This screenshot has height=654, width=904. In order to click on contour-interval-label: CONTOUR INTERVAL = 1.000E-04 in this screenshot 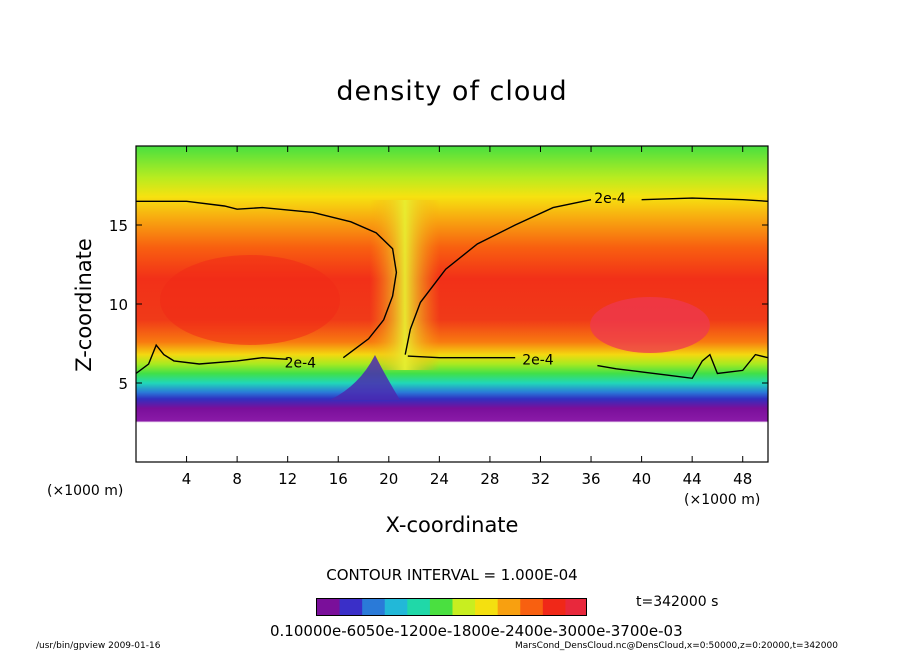, I will do `click(452, 575)`.